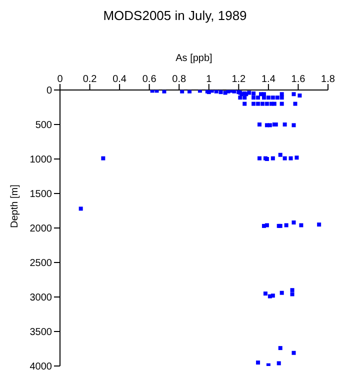 This screenshot has height=384, width=350. I want to click on x-tick-label: 1.6, so click(298, 79).